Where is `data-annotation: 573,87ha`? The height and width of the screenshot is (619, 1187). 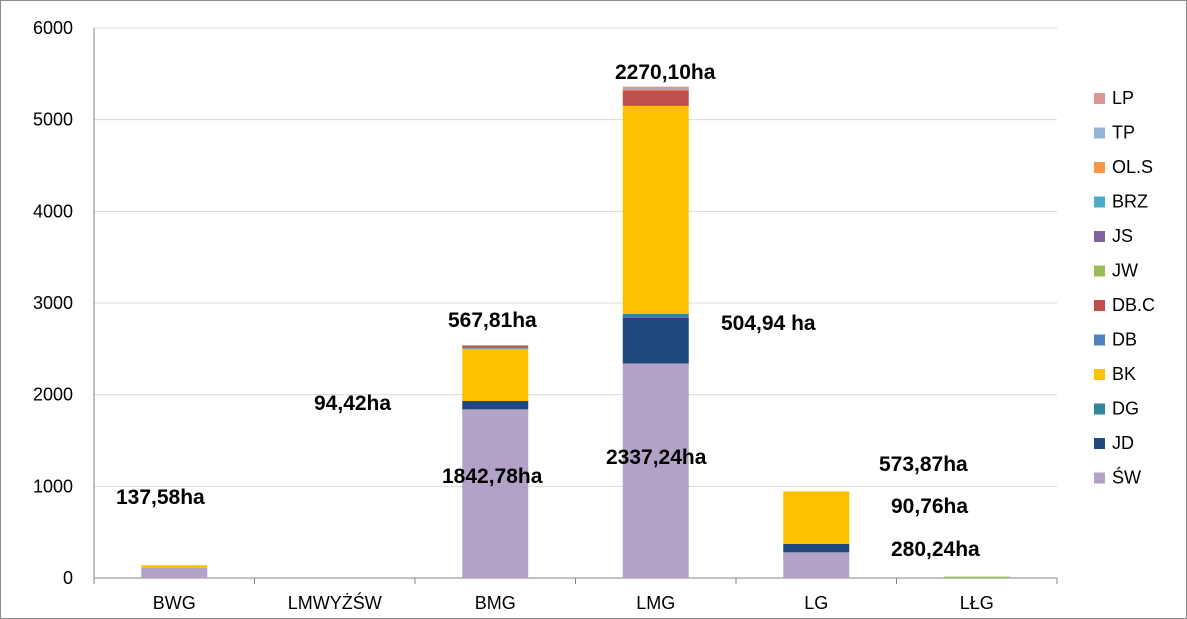 data-annotation: 573,87ha is located at coordinates (923, 464).